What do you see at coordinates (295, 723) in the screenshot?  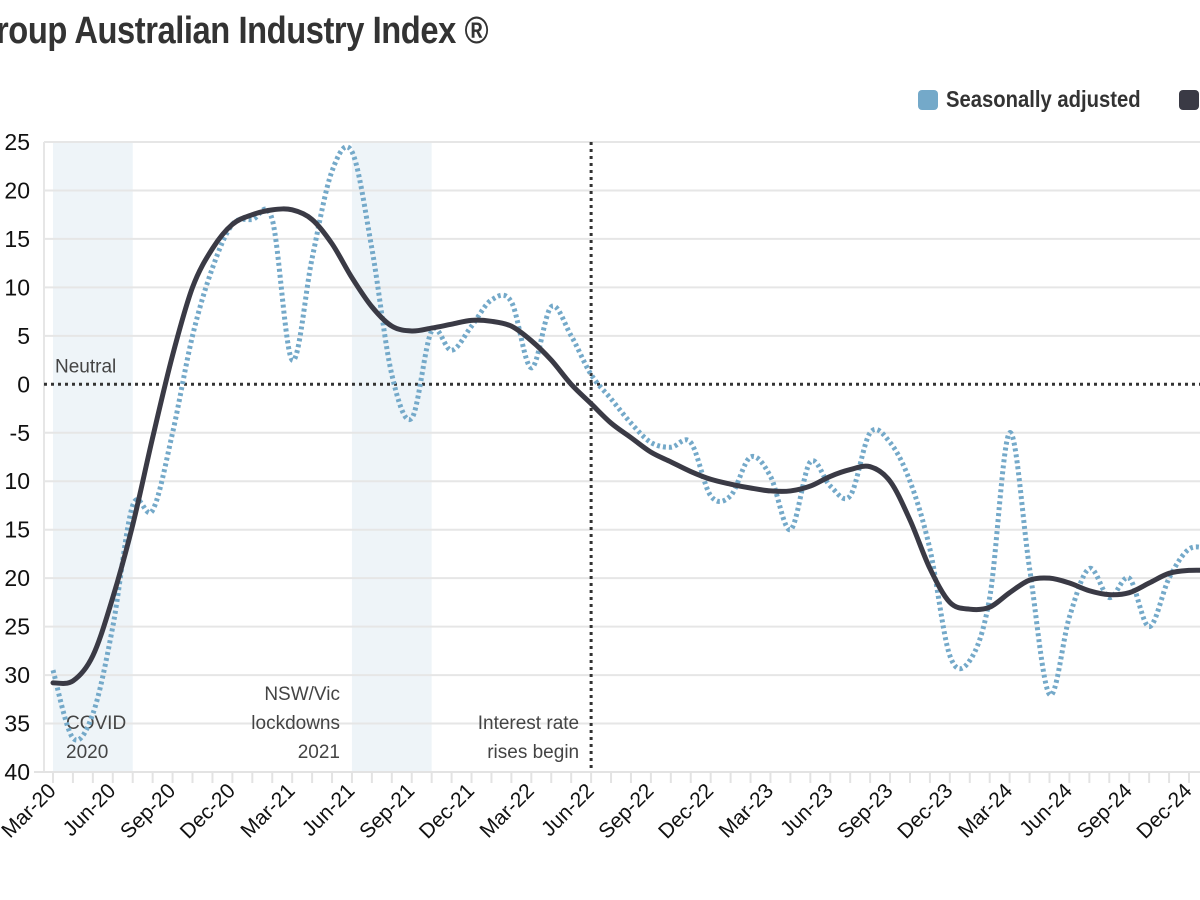 I see `lockdowns-label: lockdowns` at bounding box center [295, 723].